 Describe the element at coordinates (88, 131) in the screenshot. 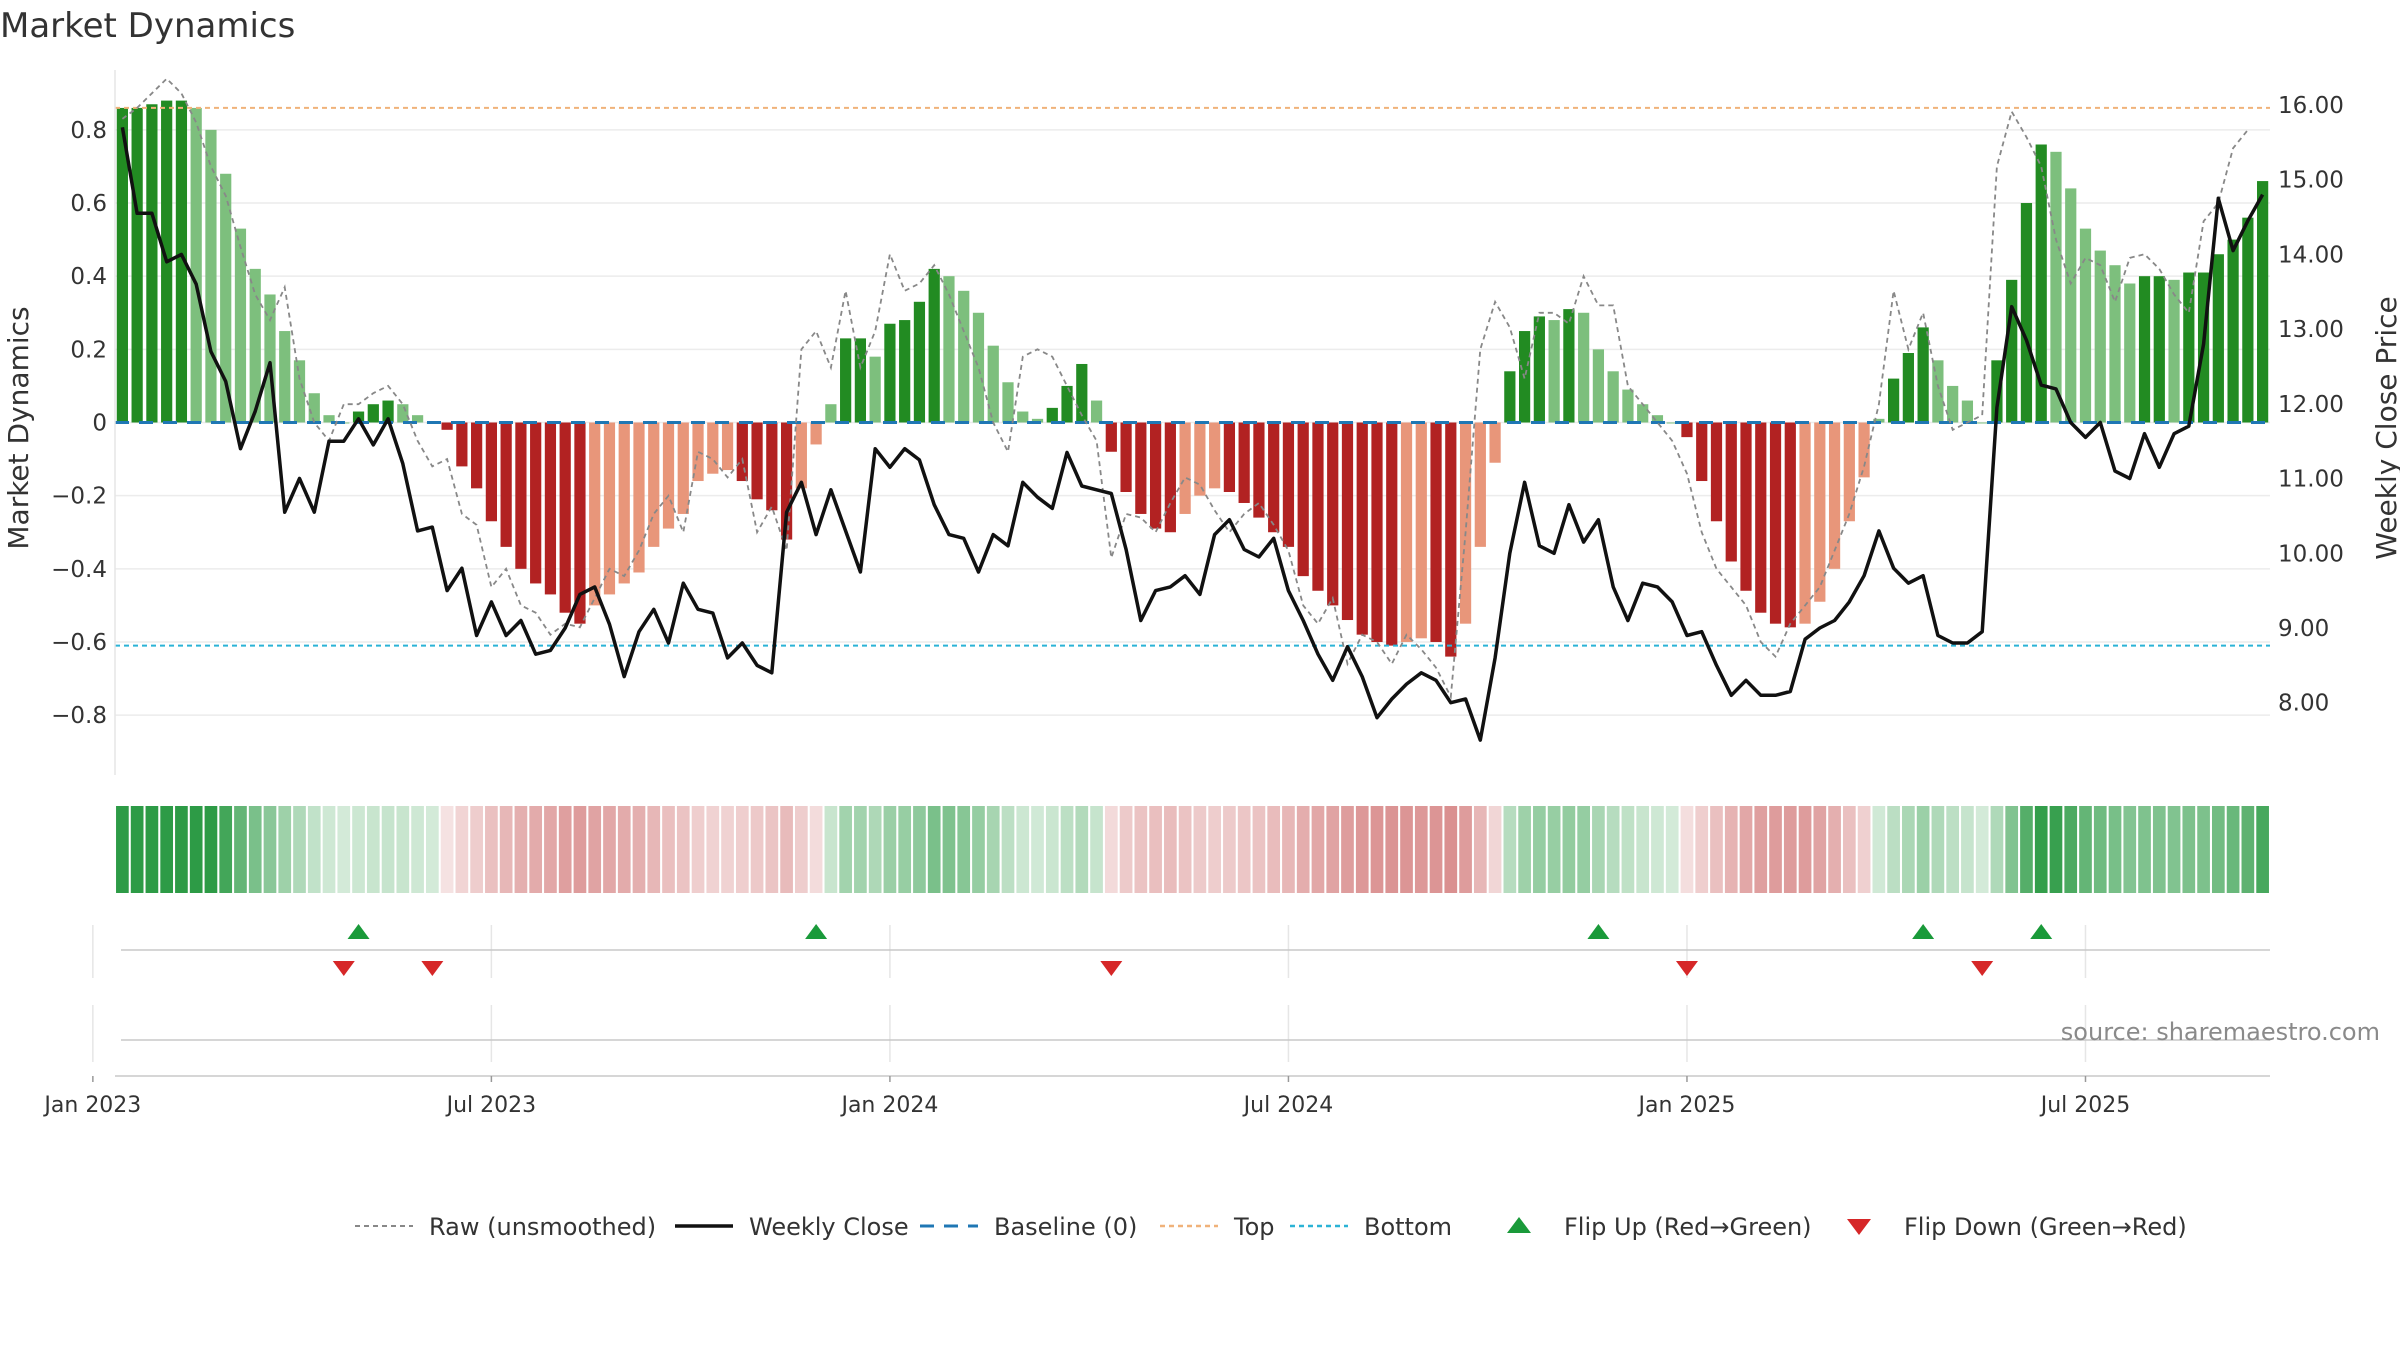

I see `left-tick-label: 0.8` at that location.